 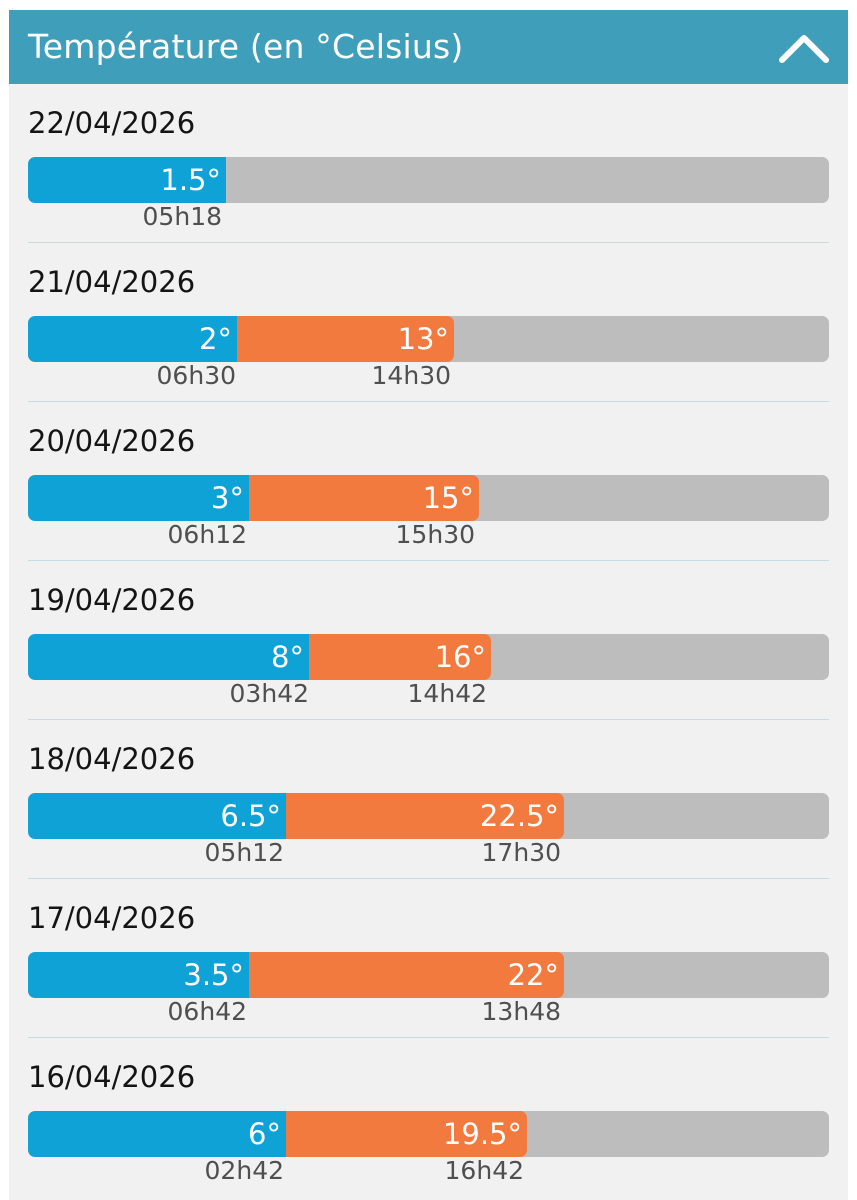 I want to click on day-row: 17/04/2026 22° 3.5° 06h42 13h48, so click(x=428, y=958).